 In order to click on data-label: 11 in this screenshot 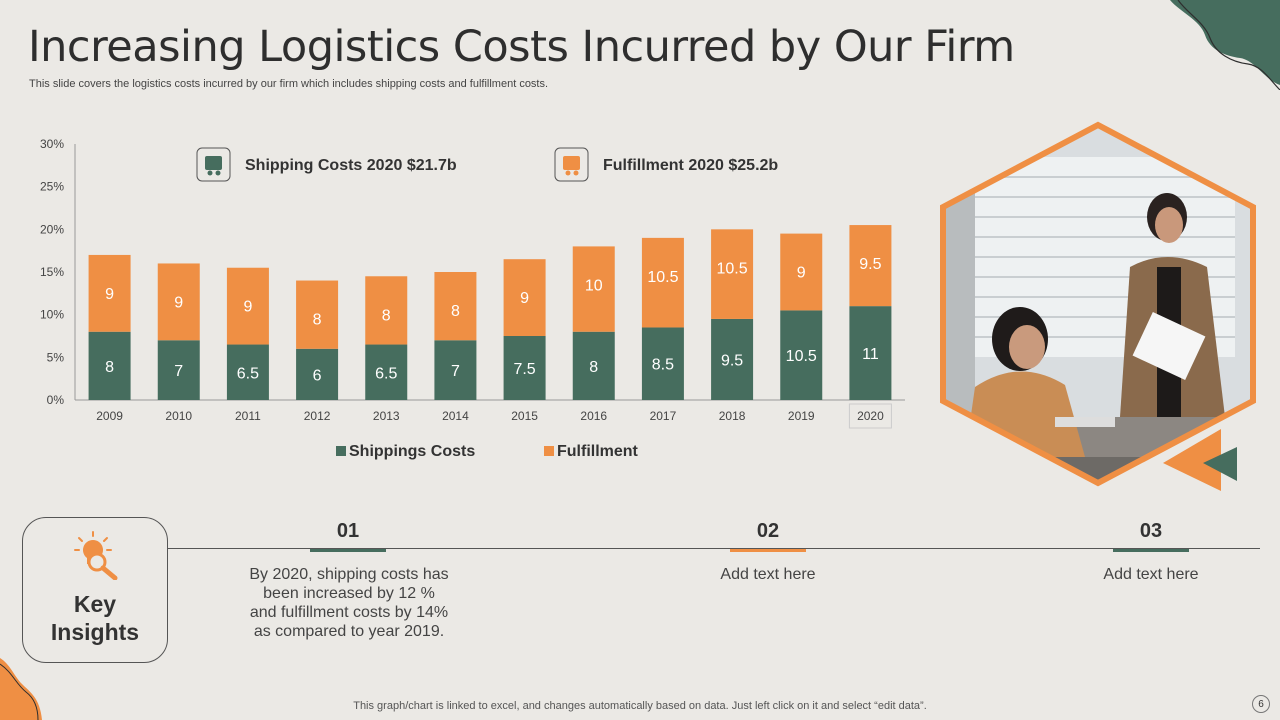, I will do `click(870, 354)`.